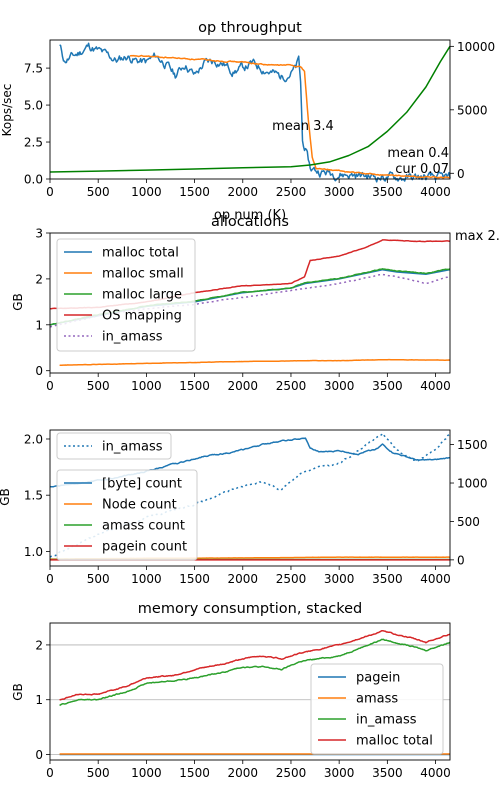  I want to click on y-tick-label: 2.0, so click(33, 439).